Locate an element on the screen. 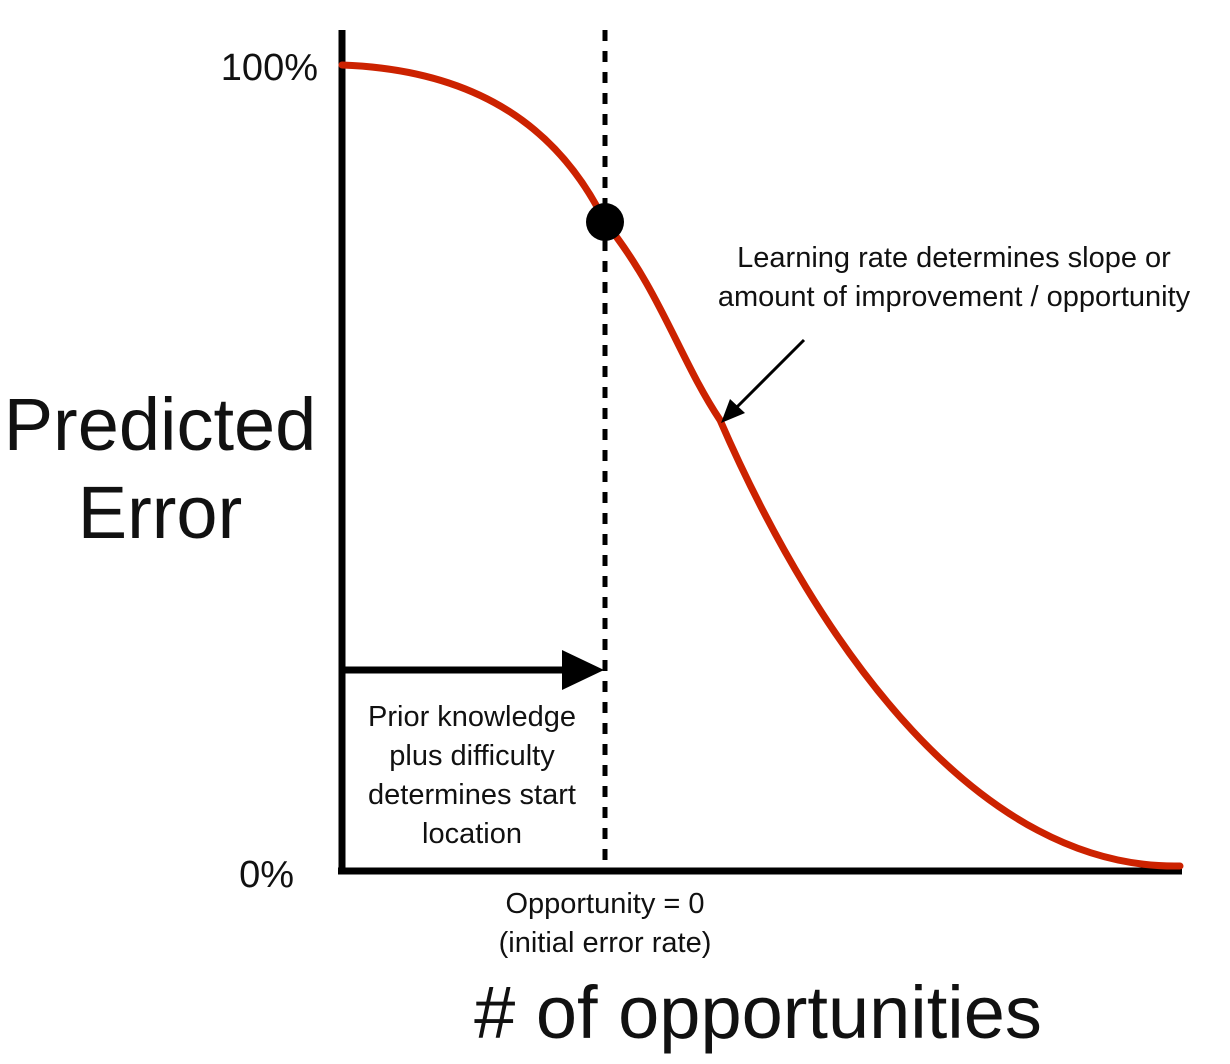  learning-rate-arrow-head is located at coordinates (733, 411).